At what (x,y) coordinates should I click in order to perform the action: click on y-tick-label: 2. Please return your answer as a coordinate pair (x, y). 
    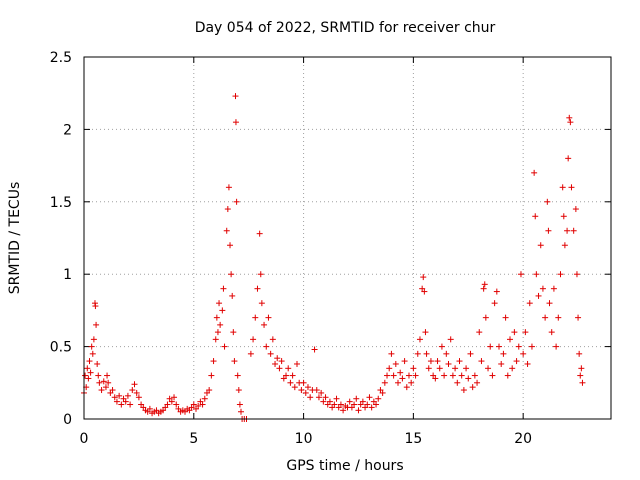
    Looking at the image, I should click on (67, 130).